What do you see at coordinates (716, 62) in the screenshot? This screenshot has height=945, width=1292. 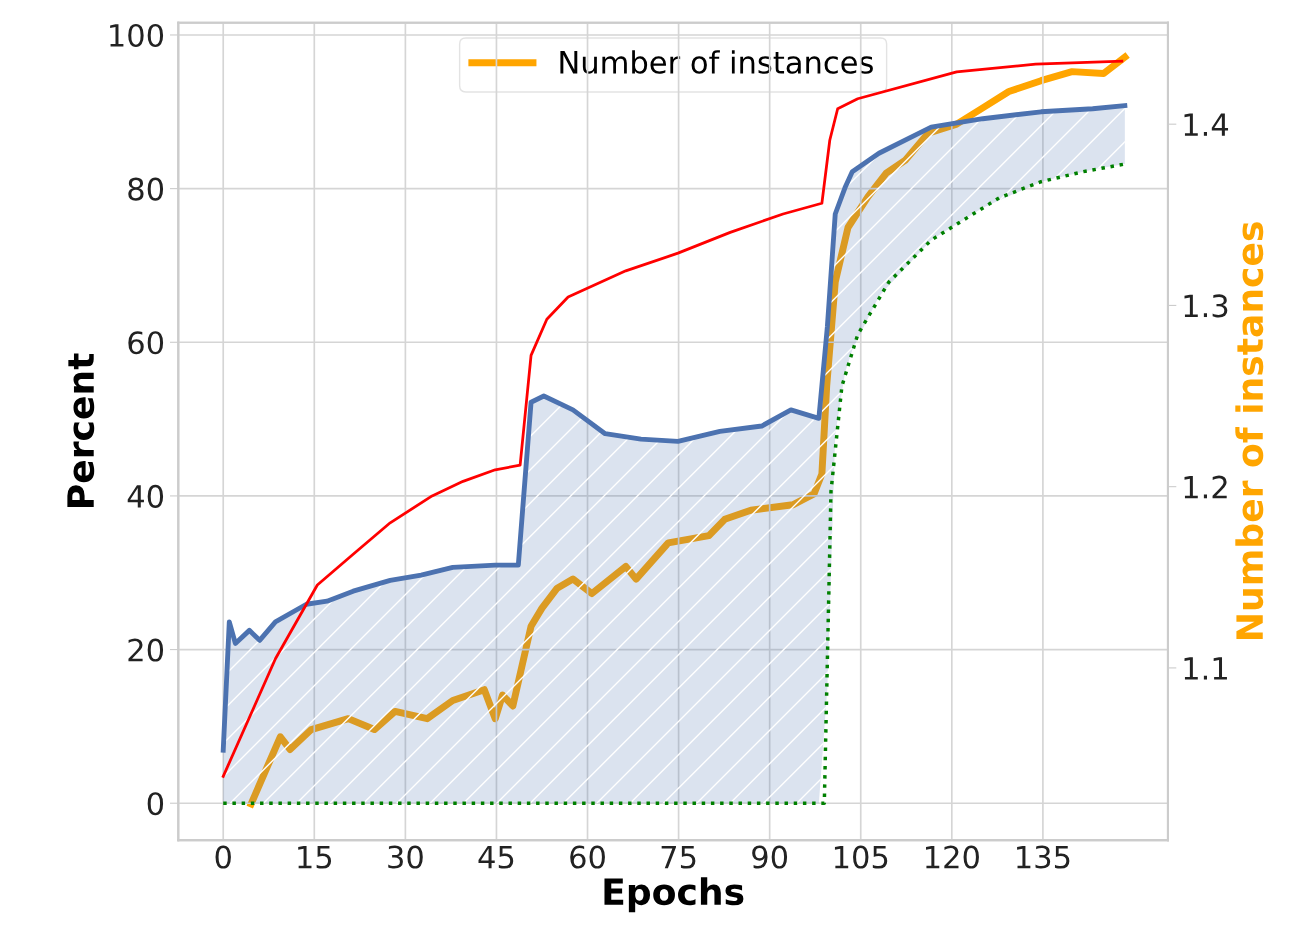 I see `legend-label: Number of instances` at bounding box center [716, 62].